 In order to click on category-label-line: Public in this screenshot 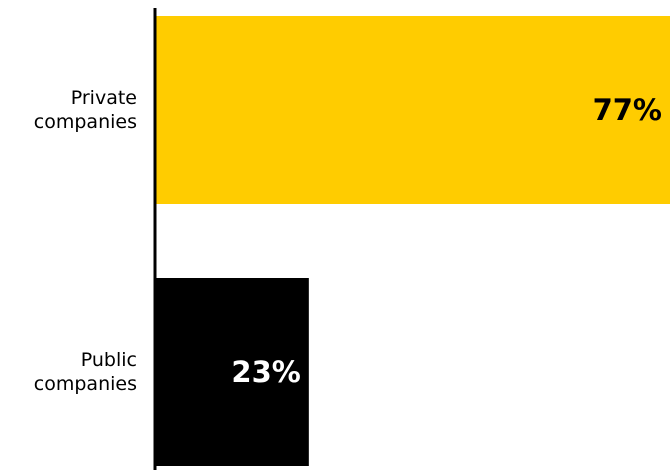, I will do `click(109, 360)`.